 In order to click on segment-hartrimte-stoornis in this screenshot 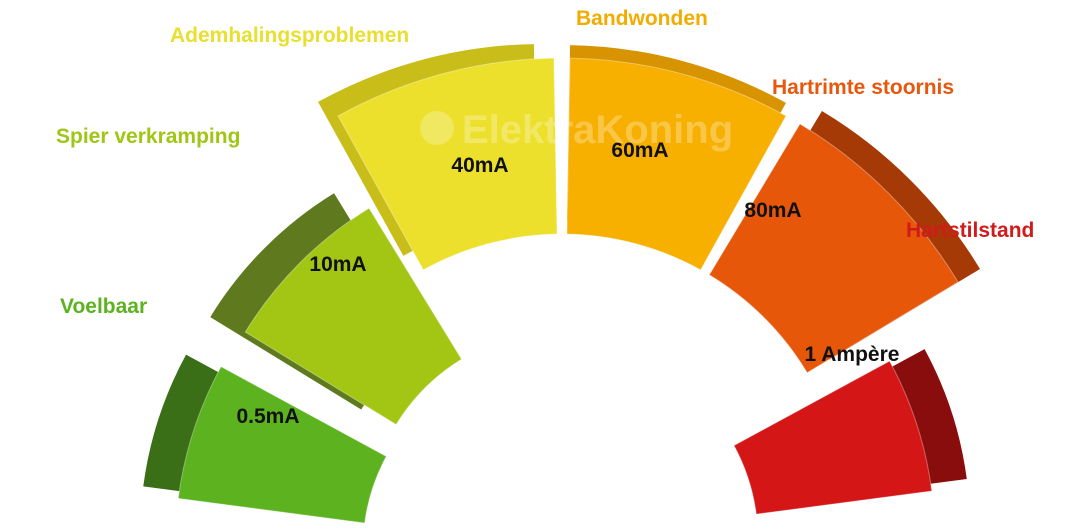, I will do `click(833, 248)`.